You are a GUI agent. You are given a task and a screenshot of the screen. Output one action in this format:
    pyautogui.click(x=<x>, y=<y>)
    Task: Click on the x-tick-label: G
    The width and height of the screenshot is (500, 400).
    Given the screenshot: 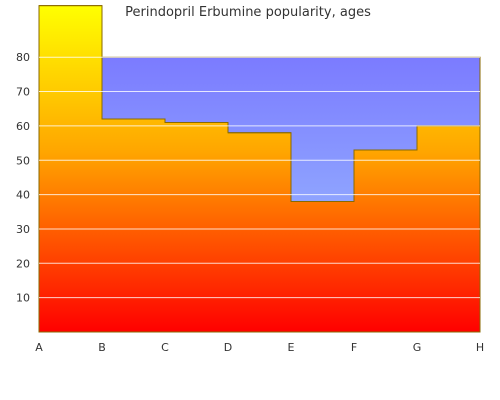 What is the action you would take?
    pyautogui.click(x=417, y=347)
    